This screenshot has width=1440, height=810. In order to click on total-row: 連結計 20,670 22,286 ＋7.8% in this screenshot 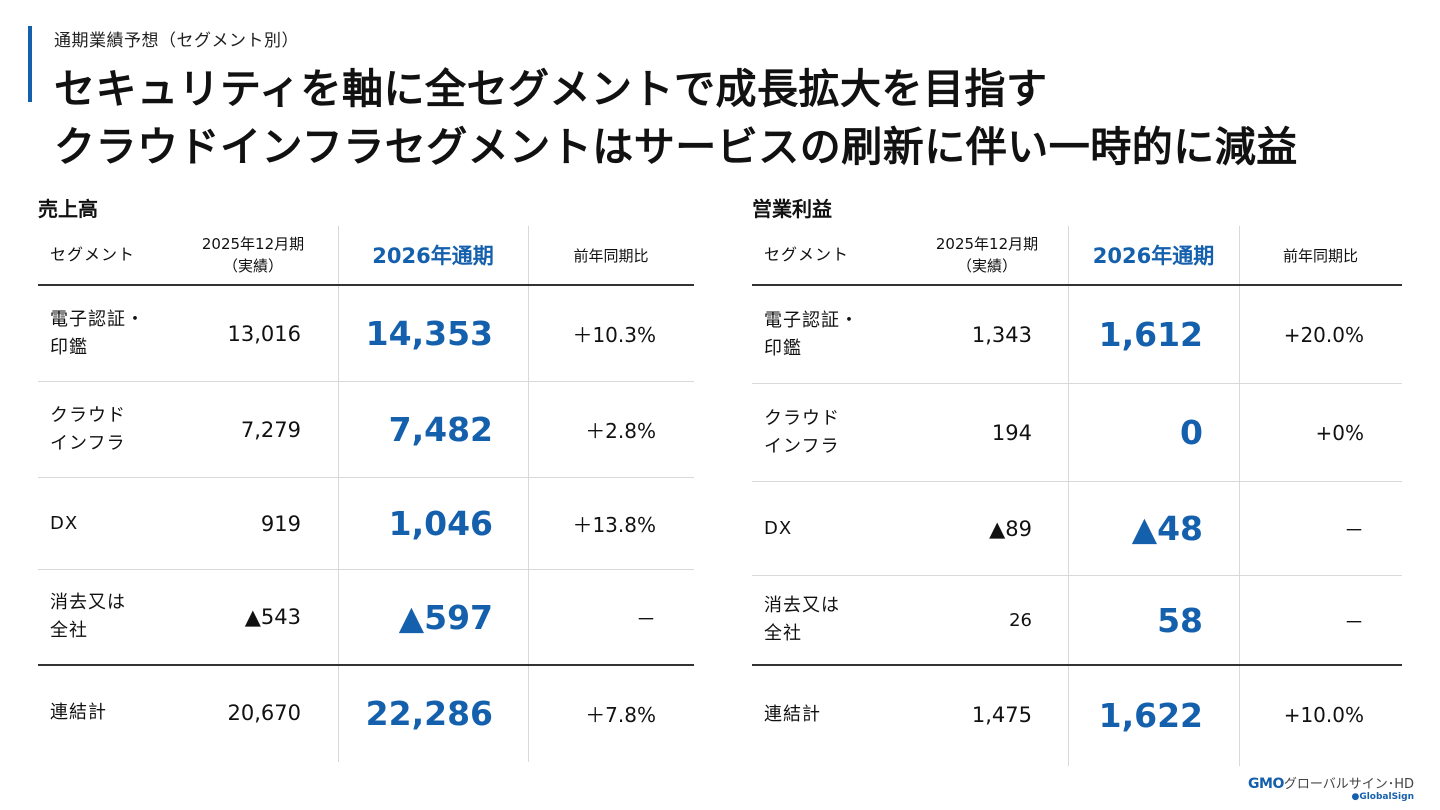, I will do `click(366, 712)`.